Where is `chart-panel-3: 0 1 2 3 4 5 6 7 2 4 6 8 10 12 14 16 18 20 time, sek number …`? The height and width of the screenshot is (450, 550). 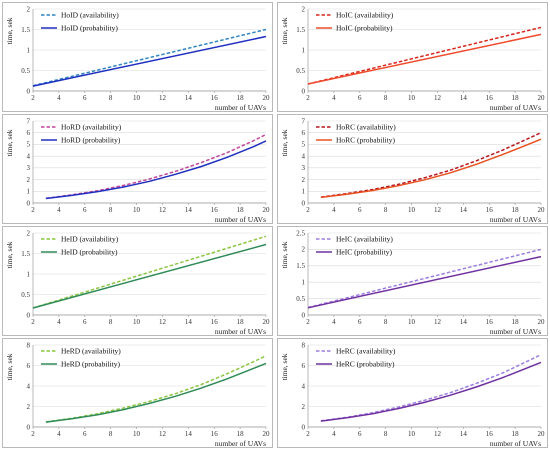
chart-panel-3: 0 1 2 3 4 5 6 7 2 4 6 8 10 12 14 16 18 20 time, sek number … is located at coordinates (137, 169).